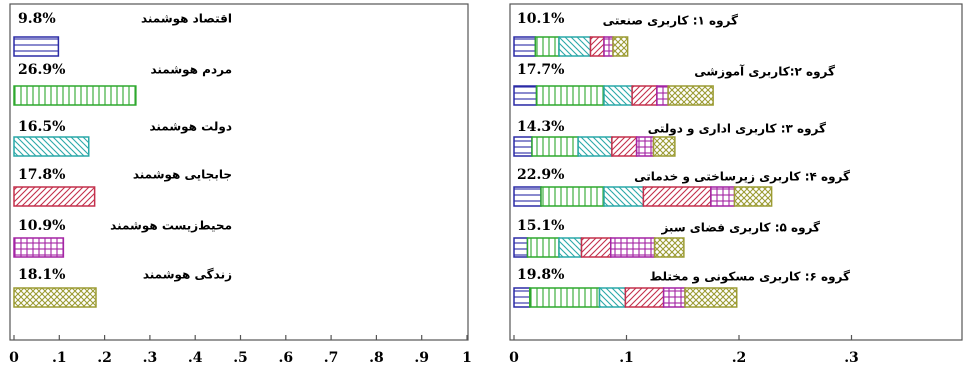 Image resolution: width=963 pixels, height=372 pixels. Describe the element at coordinates (41, 127) in the screenshot. I see `value-label: 16.5%` at that location.